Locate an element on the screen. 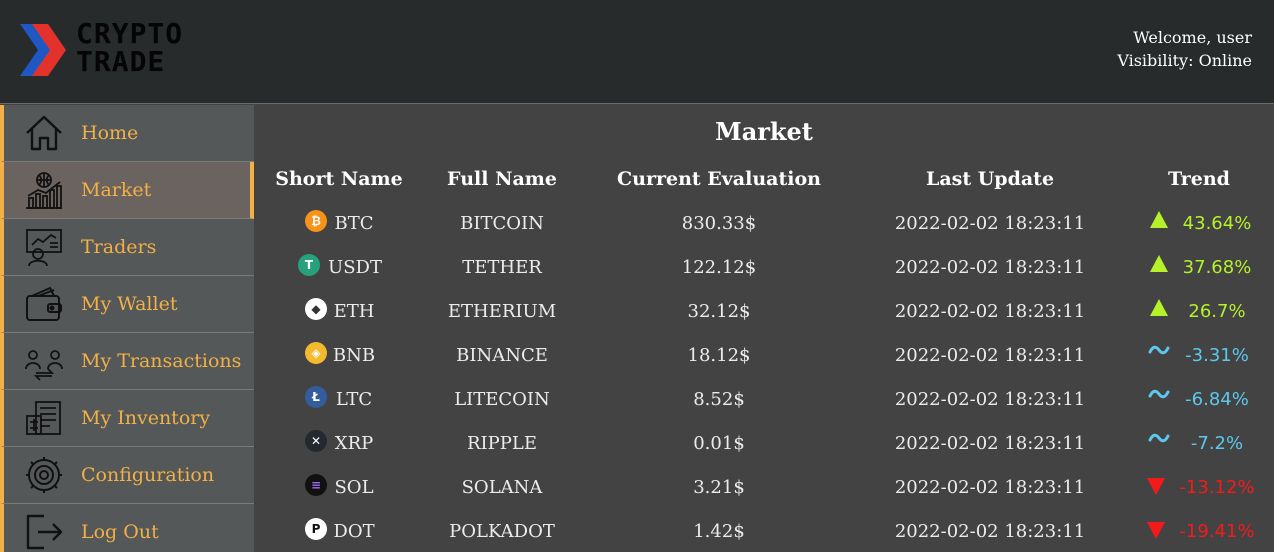  sidebar-item-home: Home is located at coordinates (127, 133).